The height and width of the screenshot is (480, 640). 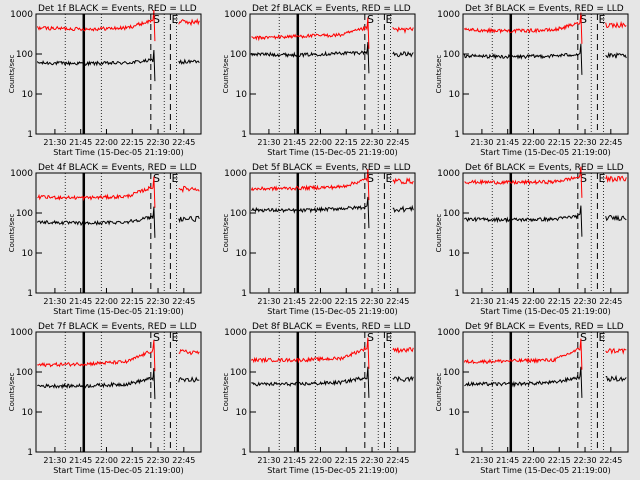 I want to click on panel-title: Det 9f BLACK = Events, RED = LLD, so click(x=544, y=327).